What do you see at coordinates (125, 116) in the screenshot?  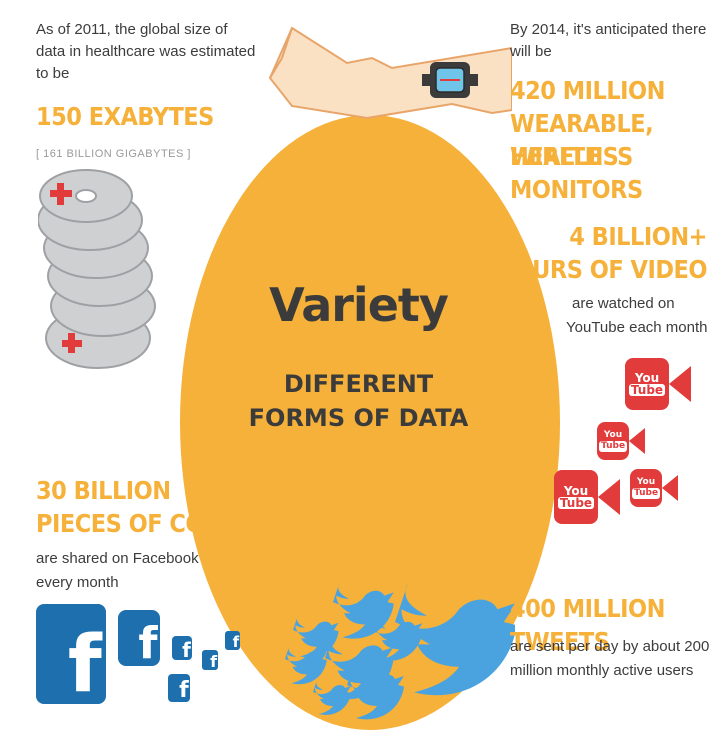 I see `healthcare-stat: 150 EXABYTES` at bounding box center [125, 116].